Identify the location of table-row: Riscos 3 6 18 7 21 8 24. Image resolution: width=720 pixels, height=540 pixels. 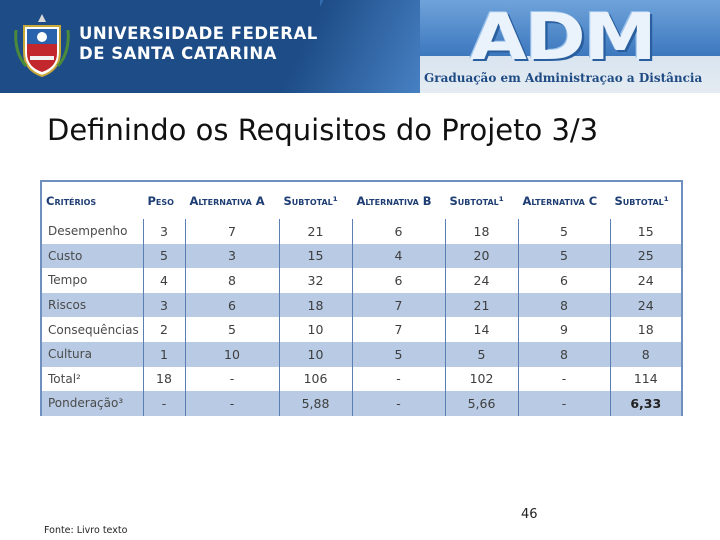
(361, 305).